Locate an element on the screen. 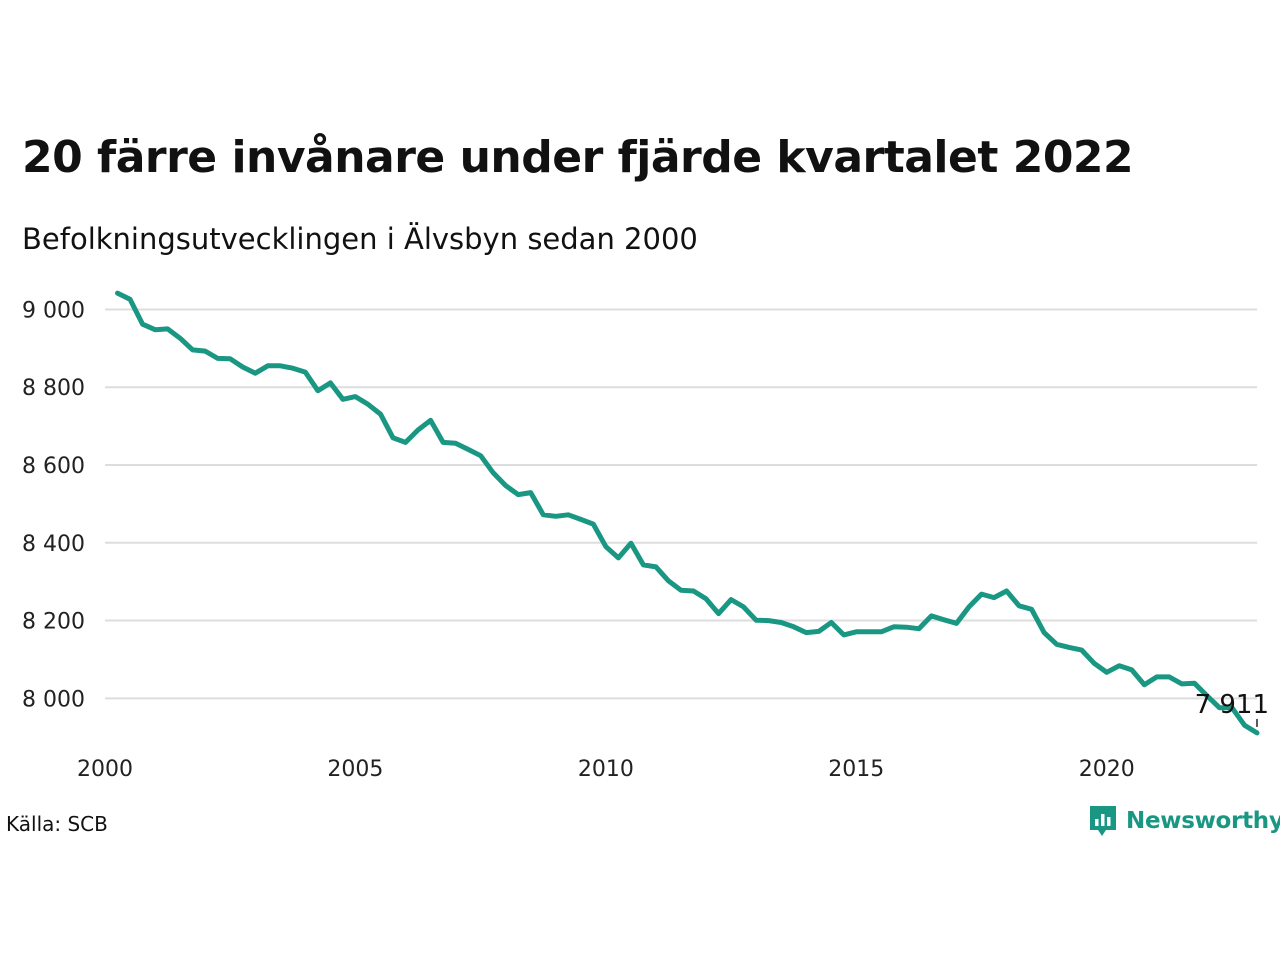 The height and width of the screenshot is (960, 1280). x-axis-ticks: 2000 2005 2010 2015 2020 is located at coordinates (606, 769).